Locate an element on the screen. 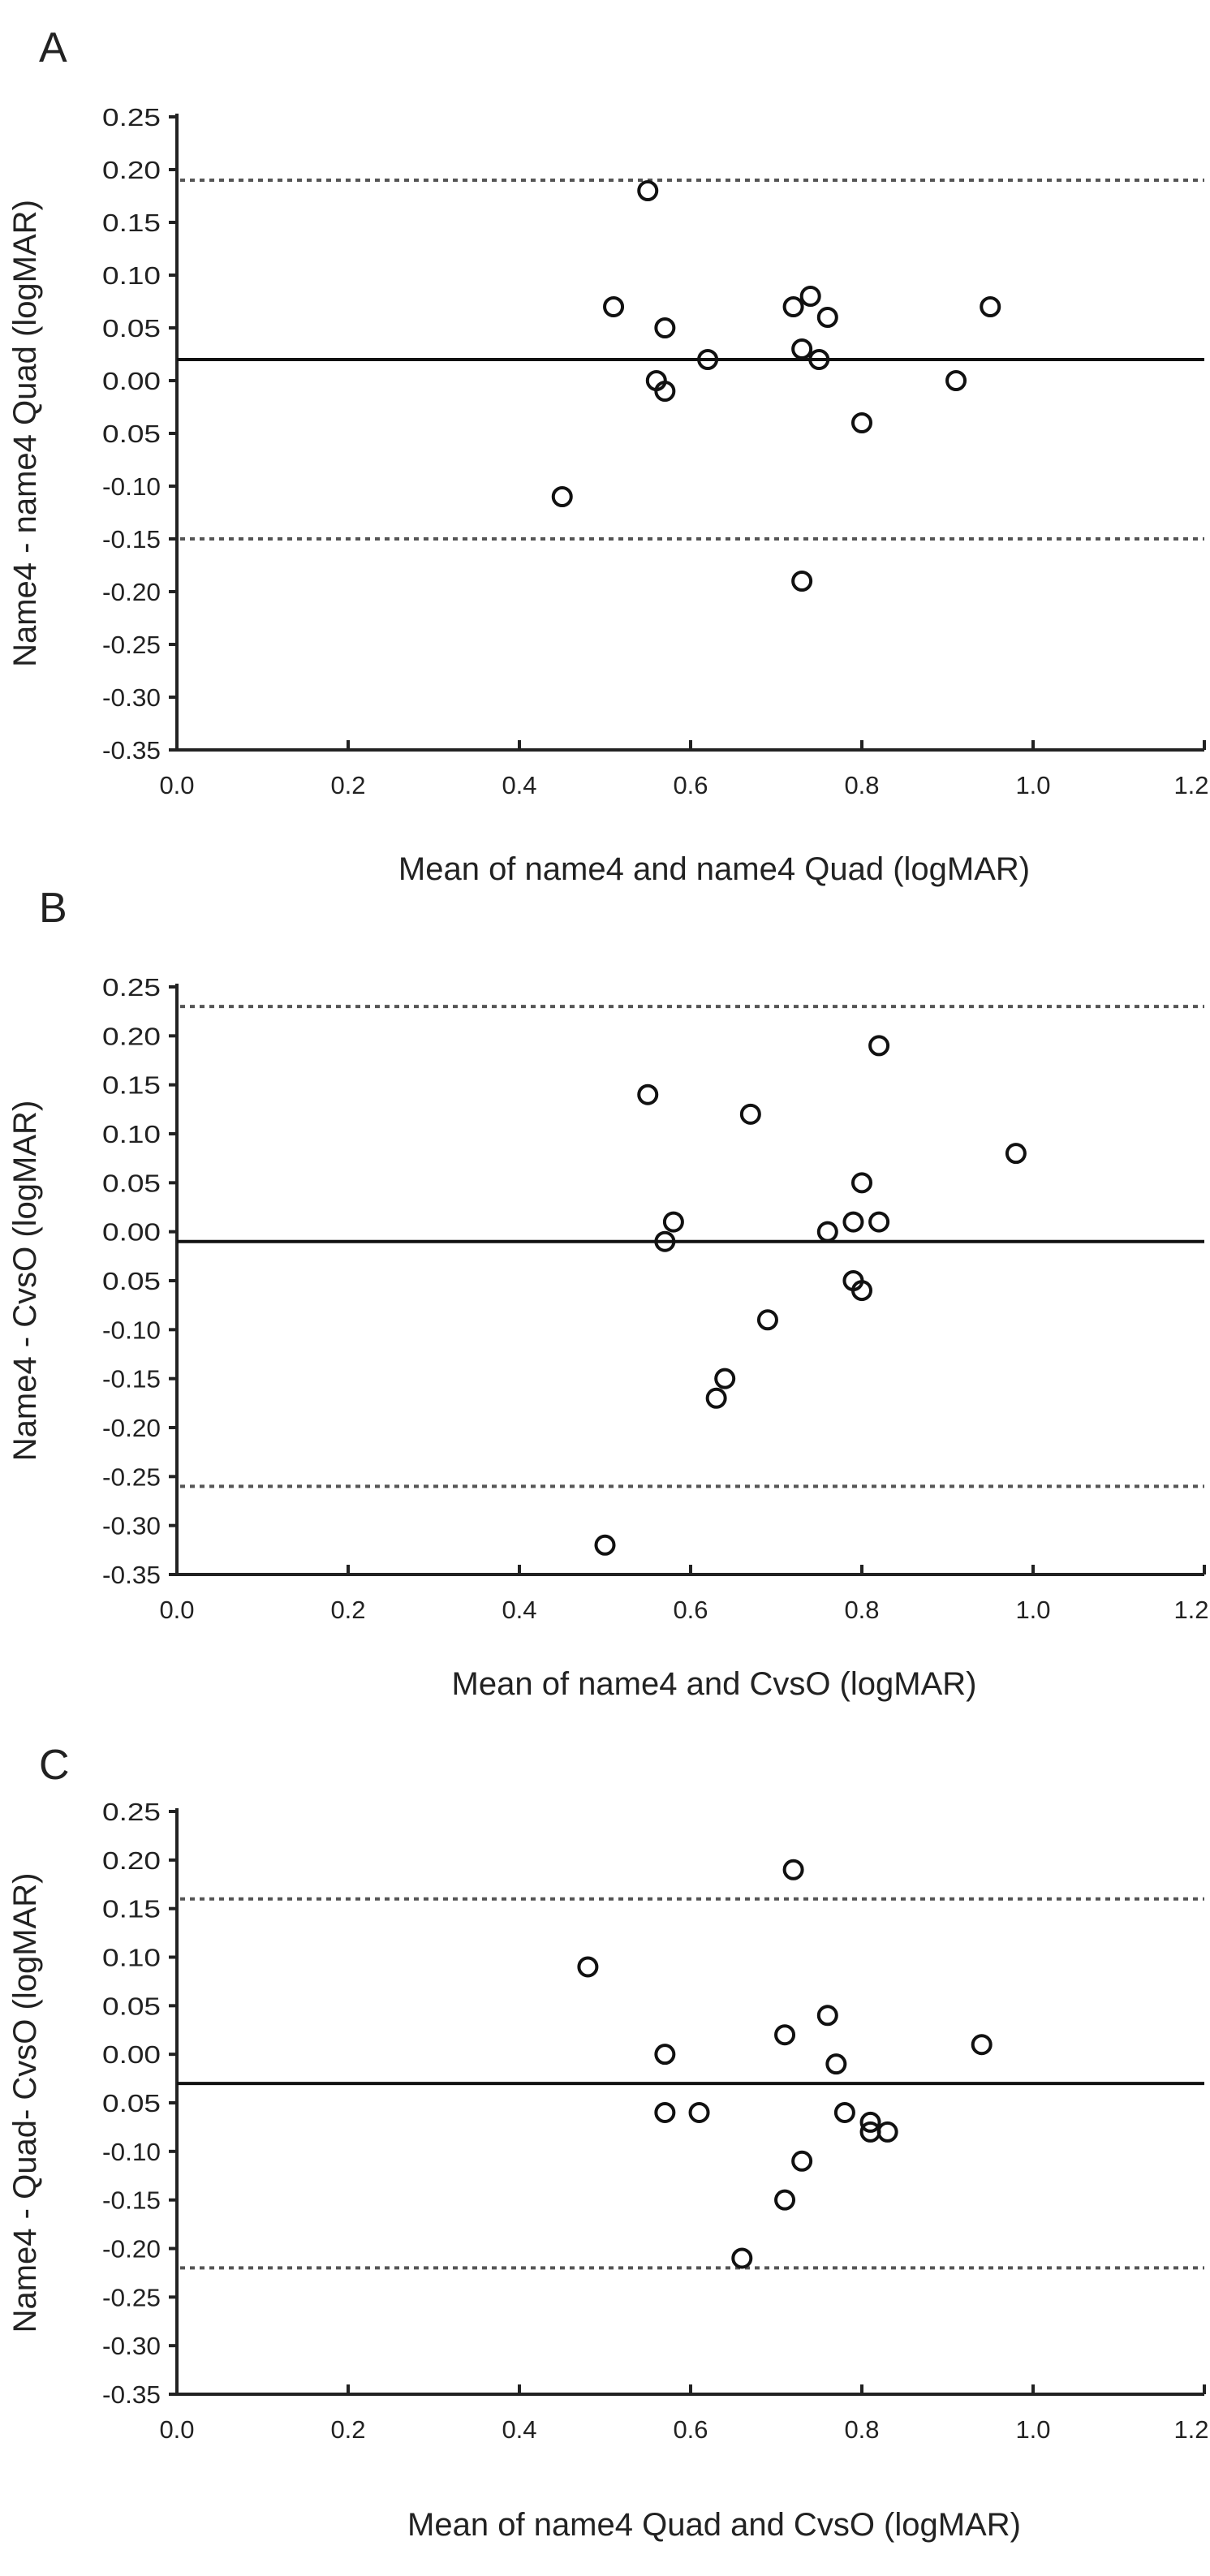 This screenshot has height=2576, width=1210. x-axis-label: Mean of name4 Quad and CvsO (logMAR) is located at coordinates (714, 2525).